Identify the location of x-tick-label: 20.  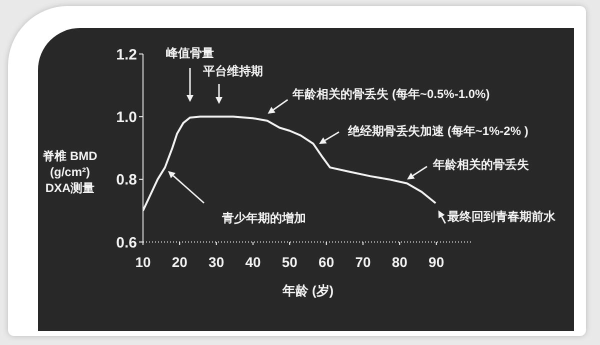
(180, 262).